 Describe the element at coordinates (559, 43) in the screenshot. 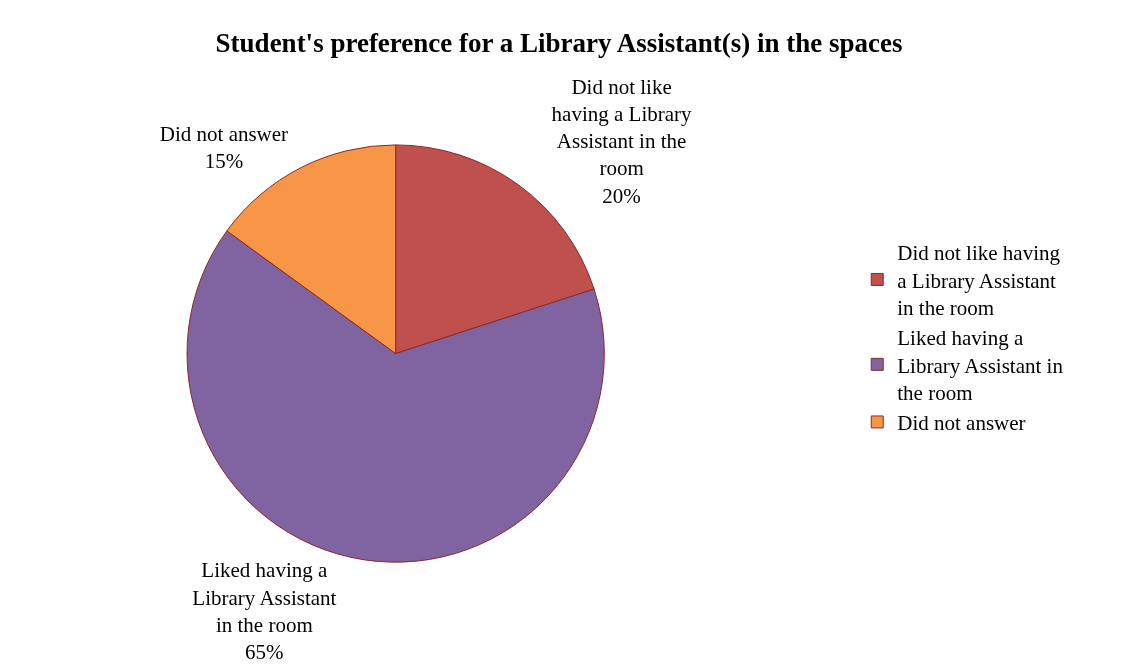

I see `chart-title: Student's preference for a Library Assistant(s) in the spaces` at that location.